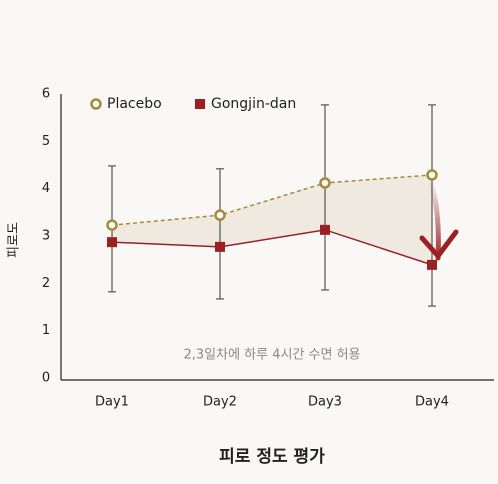 Image resolution: width=498 pixels, height=484 pixels. Describe the element at coordinates (46, 94) in the screenshot. I see `y-tick-label: 6` at that location.